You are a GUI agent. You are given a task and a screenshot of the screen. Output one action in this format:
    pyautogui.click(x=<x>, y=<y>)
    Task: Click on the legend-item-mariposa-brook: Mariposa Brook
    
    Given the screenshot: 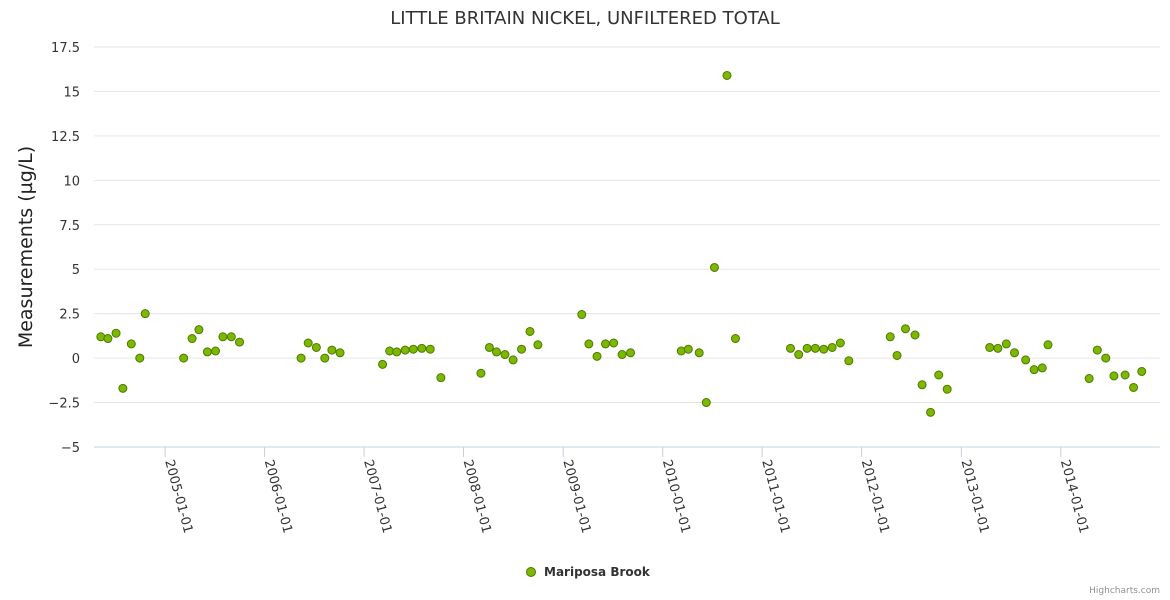 What is the action you would take?
    pyautogui.click(x=597, y=572)
    